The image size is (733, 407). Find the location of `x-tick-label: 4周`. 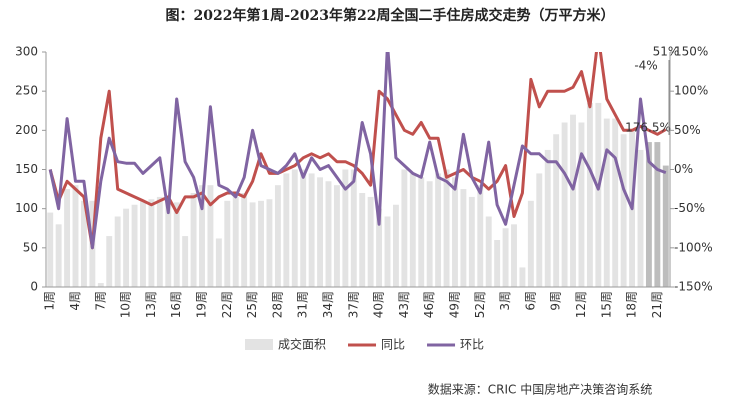

x-tick-label: 4周 is located at coordinates (75, 301).